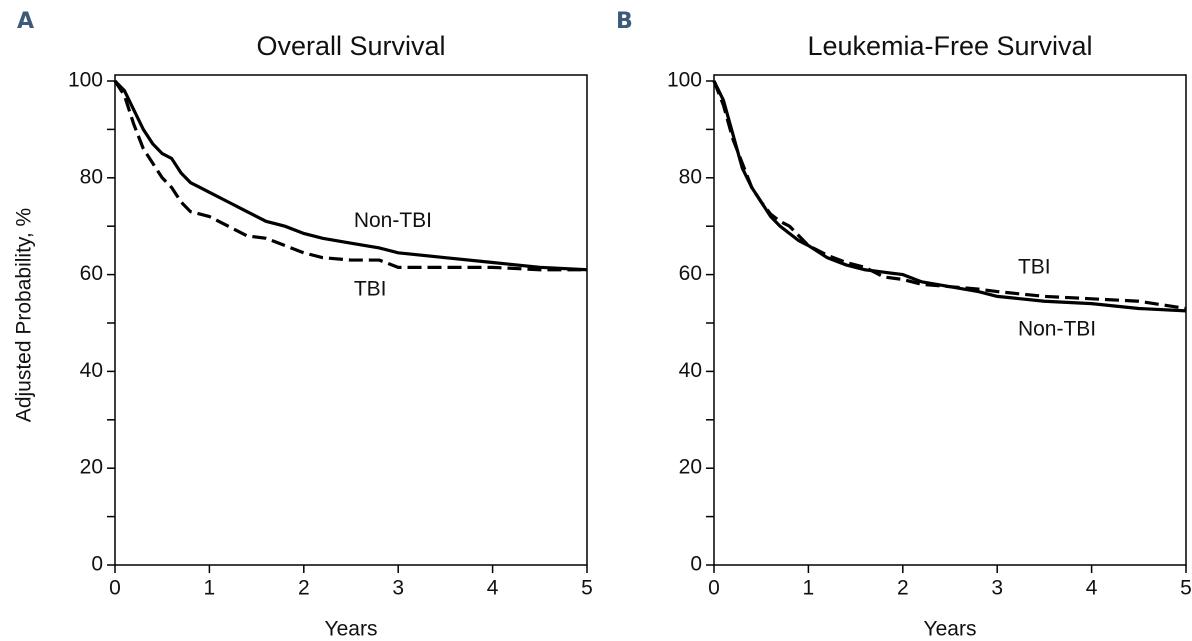 The width and height of the screenshot is (1192, 641). What do you see at coordinates (350, 46) in the screenshot?
I see `chart-title: Overall Survival` at bounding box center [350, 46].